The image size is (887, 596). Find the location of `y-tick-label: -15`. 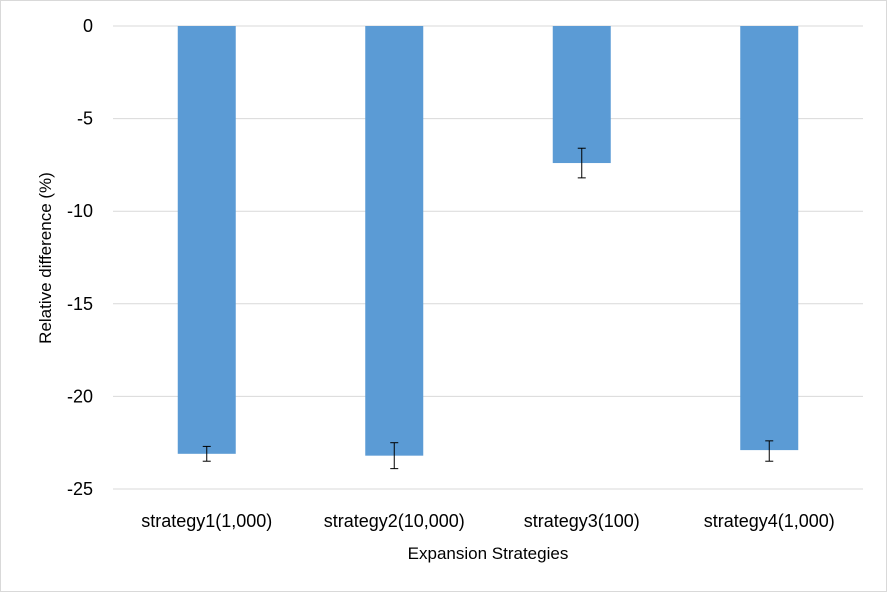

y-tick-label: -15 is located at coordinates (80, 304).